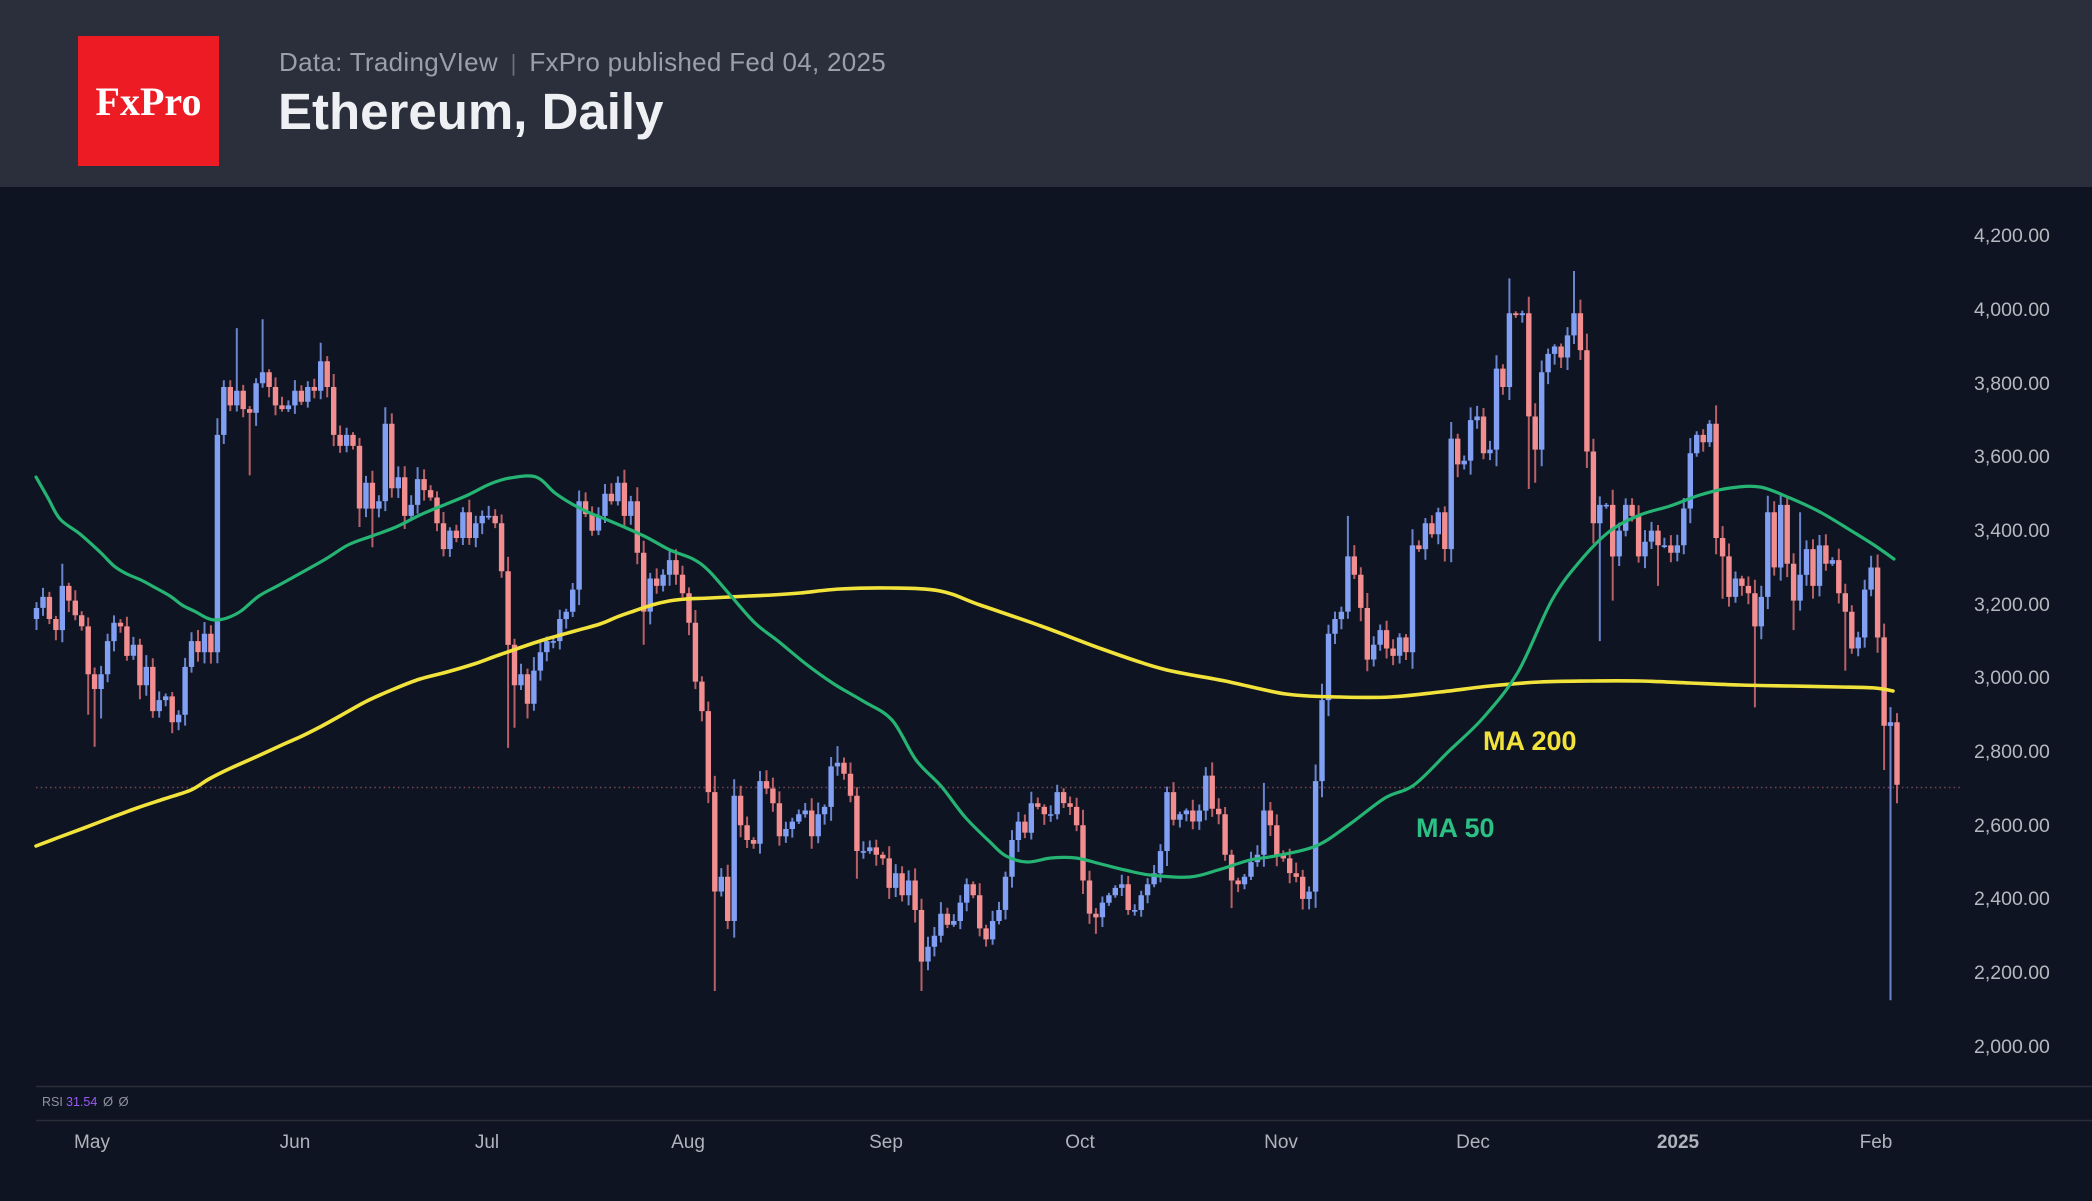 This screenshot has width=2092, height=1201. Describe the element at coordinates (886, 1142) in the screenshot. I see `svg-text: Sep` at that location.